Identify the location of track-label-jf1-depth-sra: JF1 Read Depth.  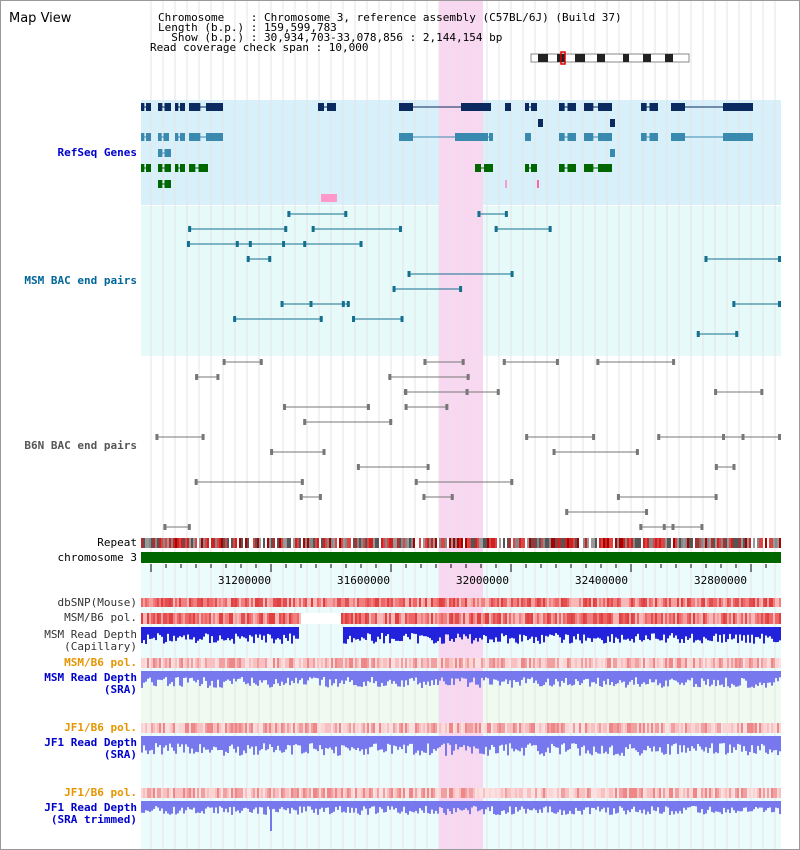
(90, 742).